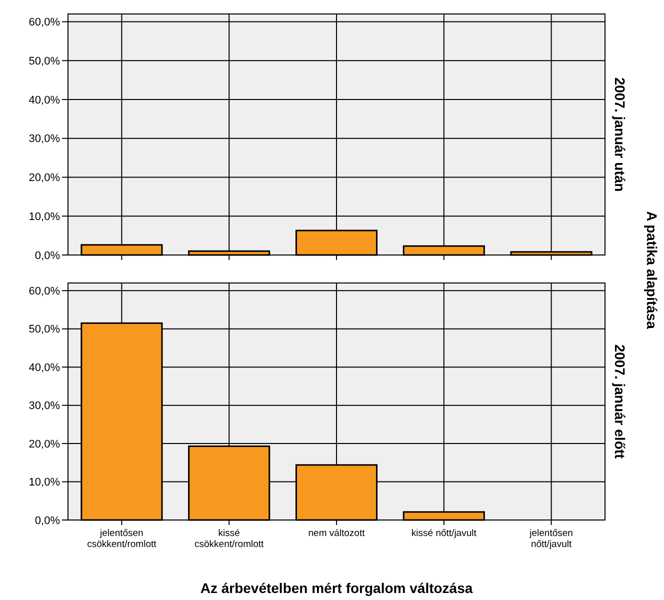 The width and height of the screenshot is (664, 600). Describe the element at coordinates (550, 539) in the screenshot. I see `x-tick-label: jelentősen nőtt/javult` at that location.